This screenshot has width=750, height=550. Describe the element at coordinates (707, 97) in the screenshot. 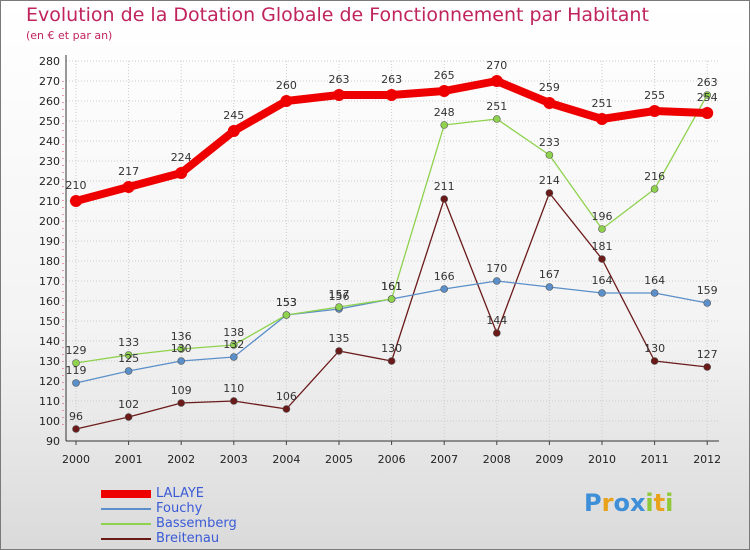

I see `data-label: 254` at that location.